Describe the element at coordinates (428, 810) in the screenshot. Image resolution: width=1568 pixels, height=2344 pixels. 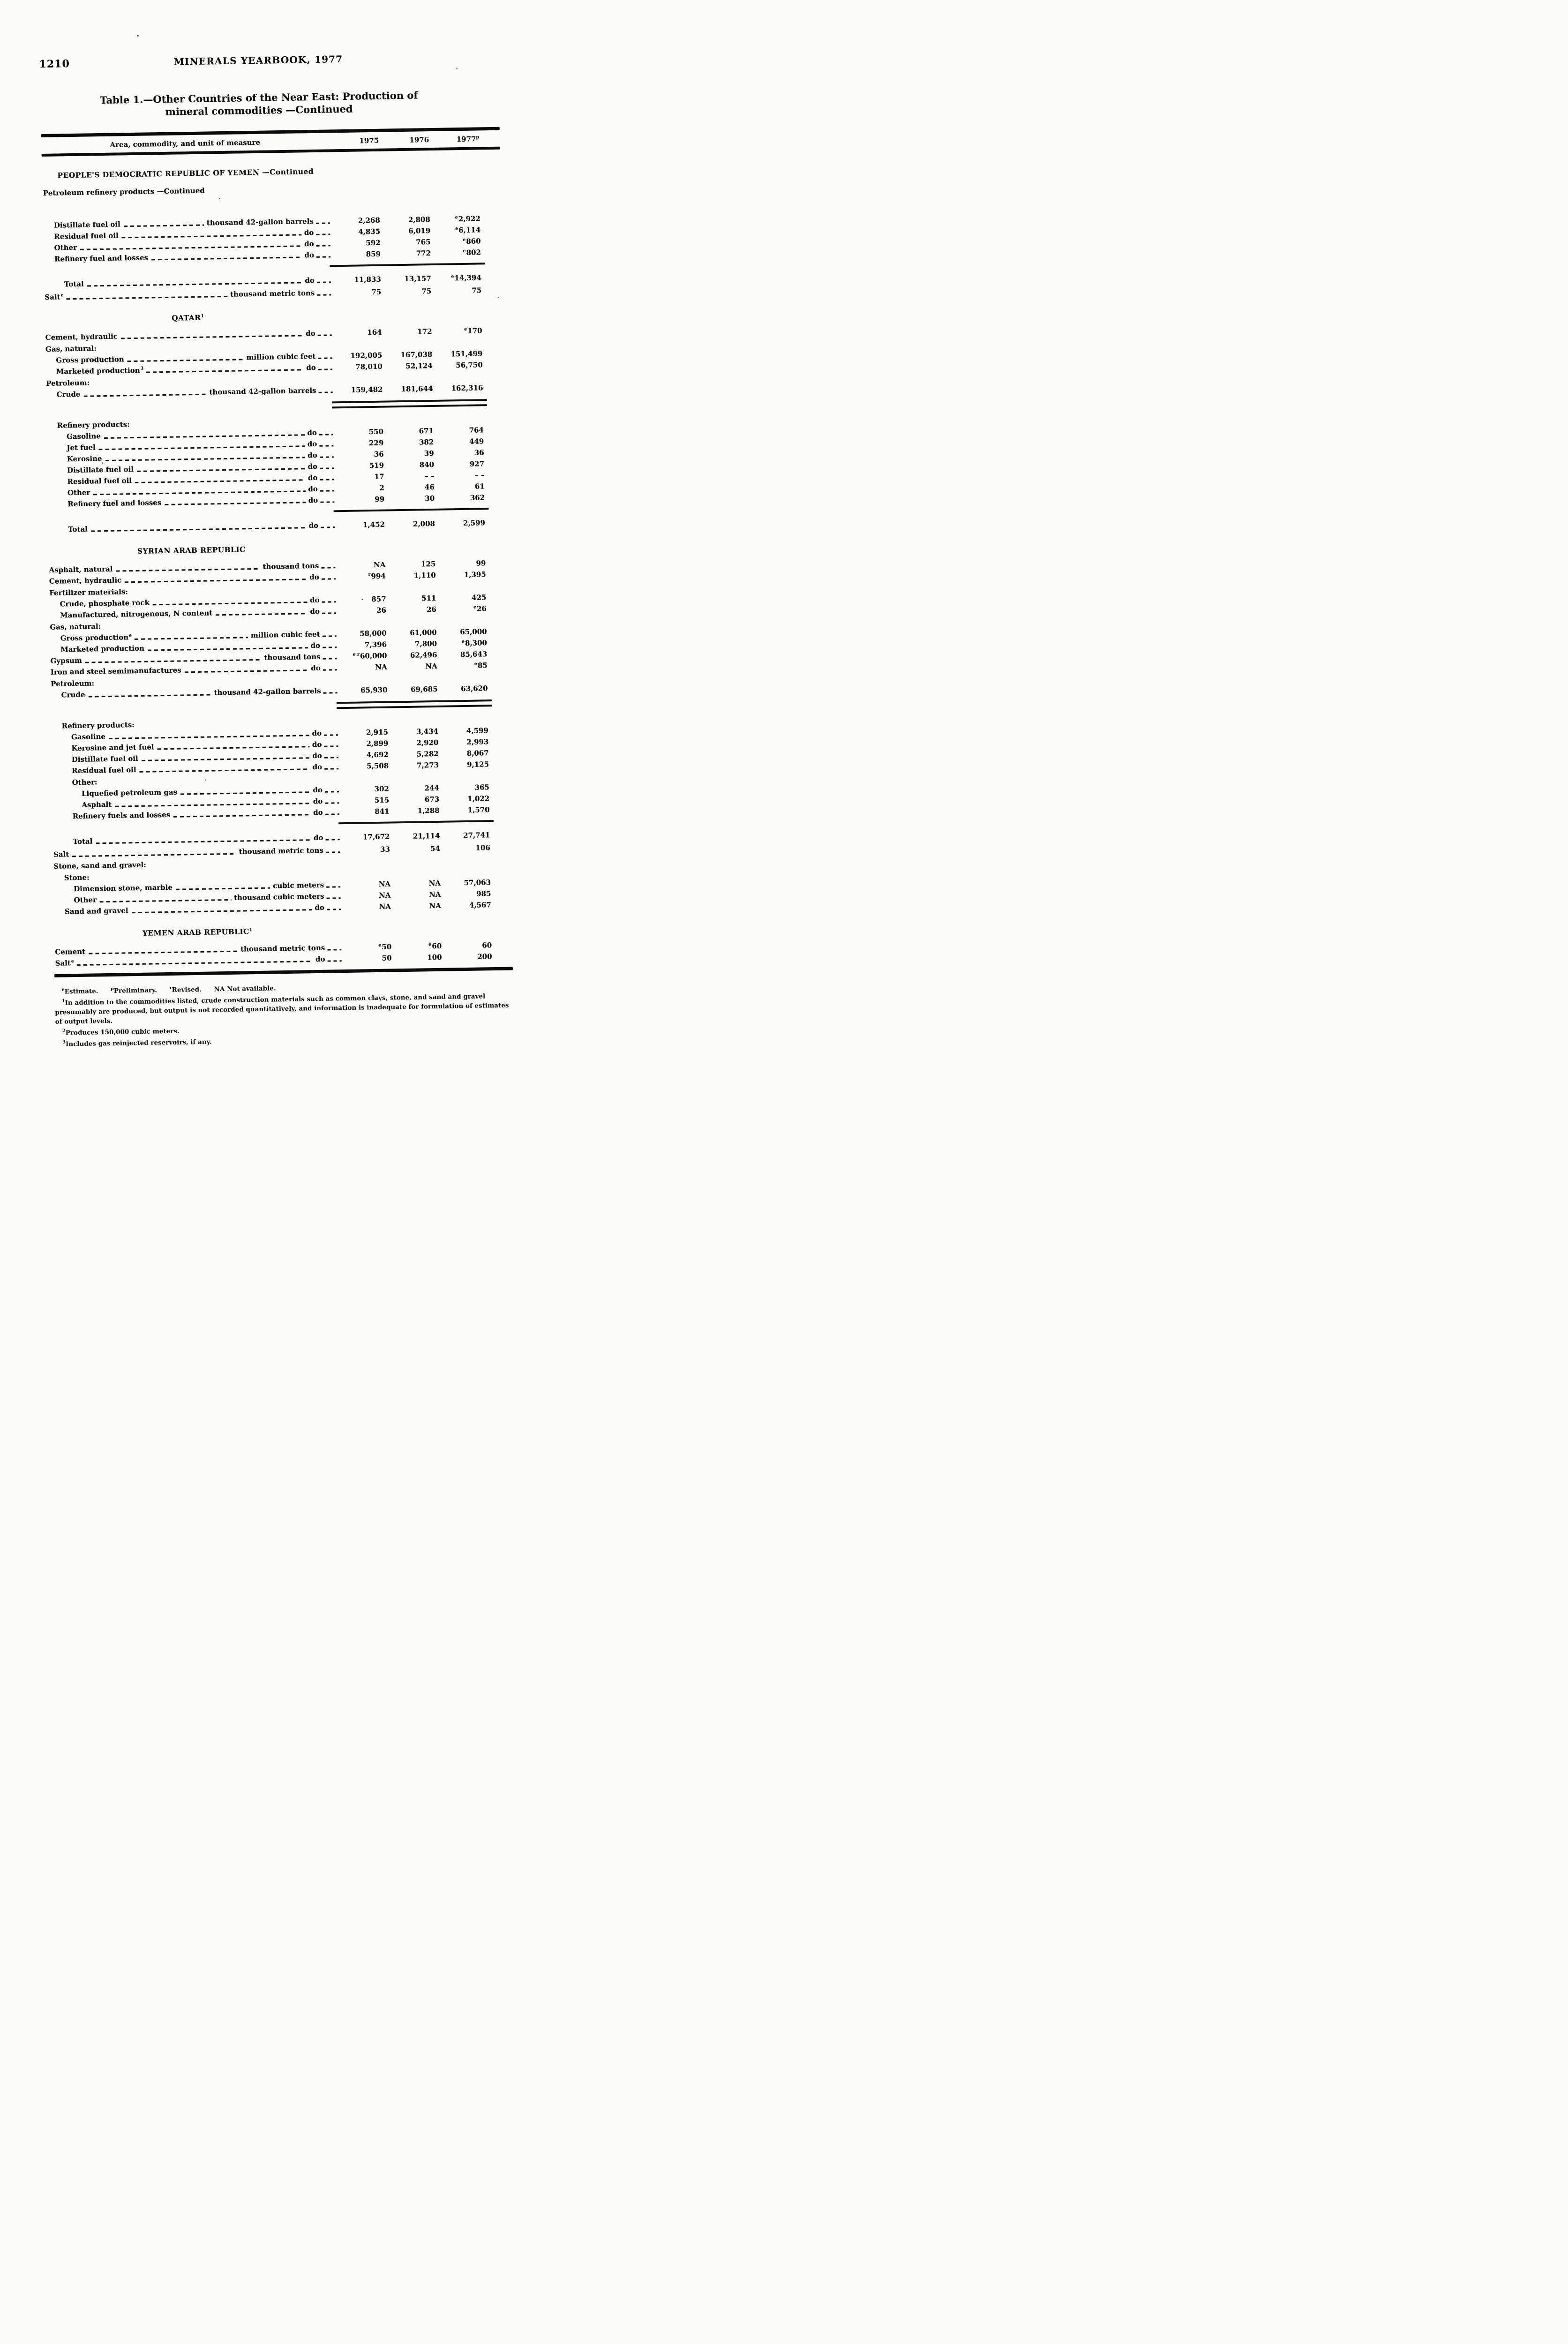
I see `value-1976: 1,288` at that location.